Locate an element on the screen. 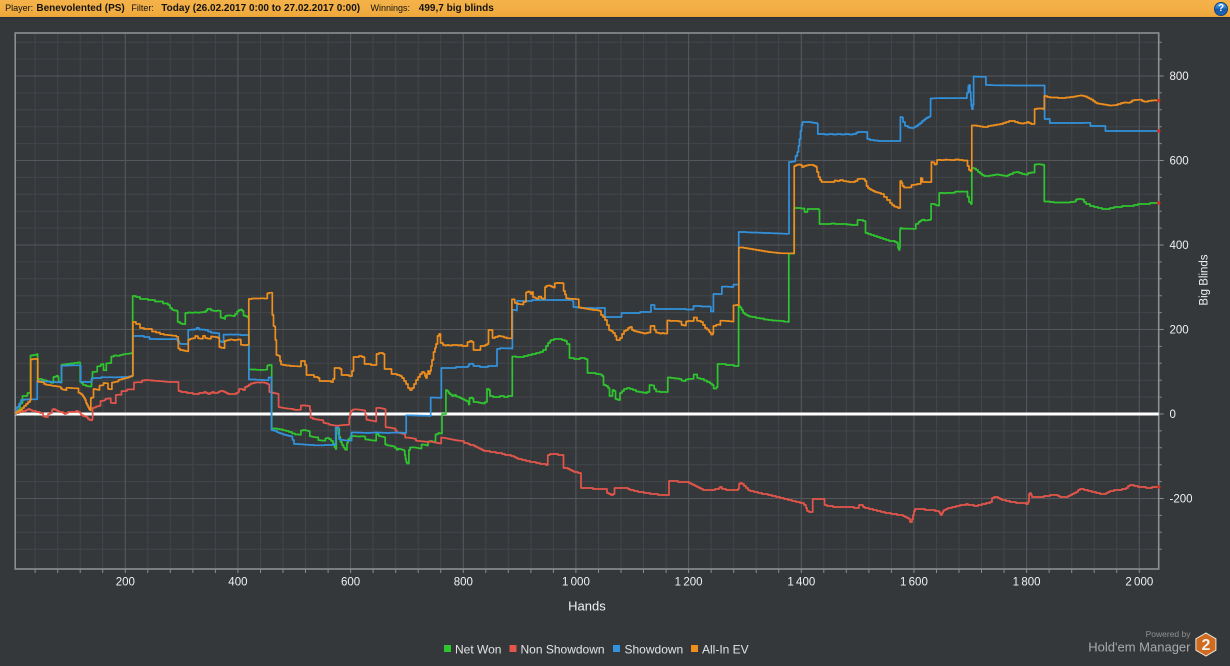 The width and height of the screenshot is (1230, 666). svg-text: Showdown is located at coordinates (654, 650).